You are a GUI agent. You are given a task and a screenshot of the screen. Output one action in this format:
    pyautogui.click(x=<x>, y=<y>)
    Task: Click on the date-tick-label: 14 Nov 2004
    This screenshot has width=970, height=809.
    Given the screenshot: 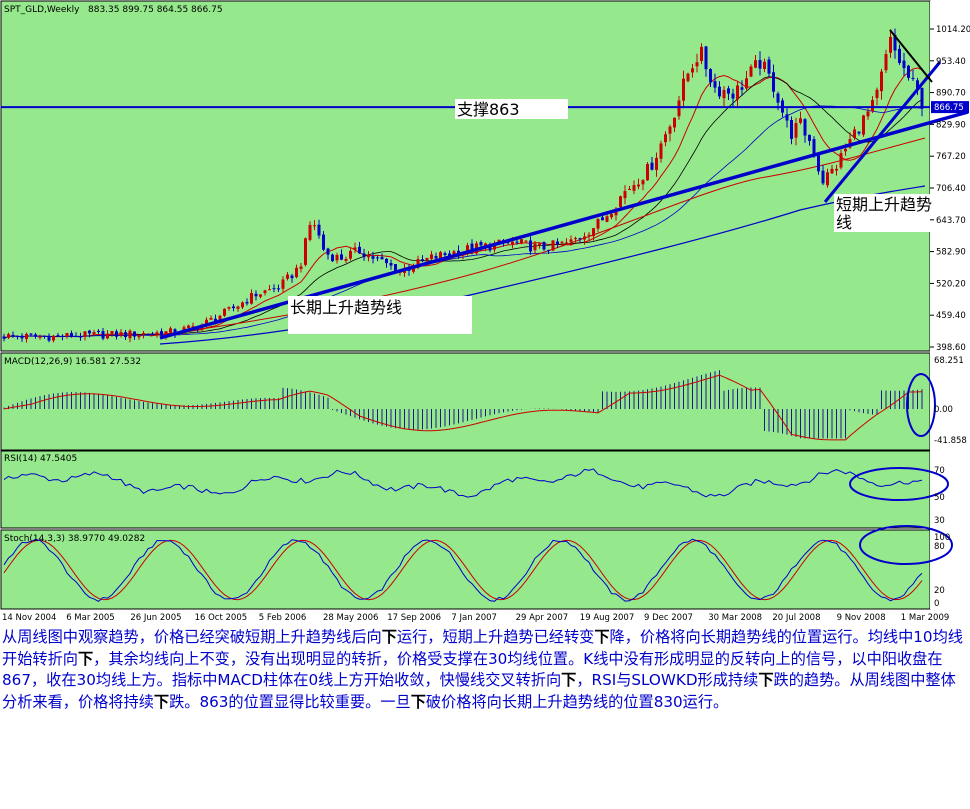 What is the action you would take?
    pyautogui.click(x=29, y=618)
    